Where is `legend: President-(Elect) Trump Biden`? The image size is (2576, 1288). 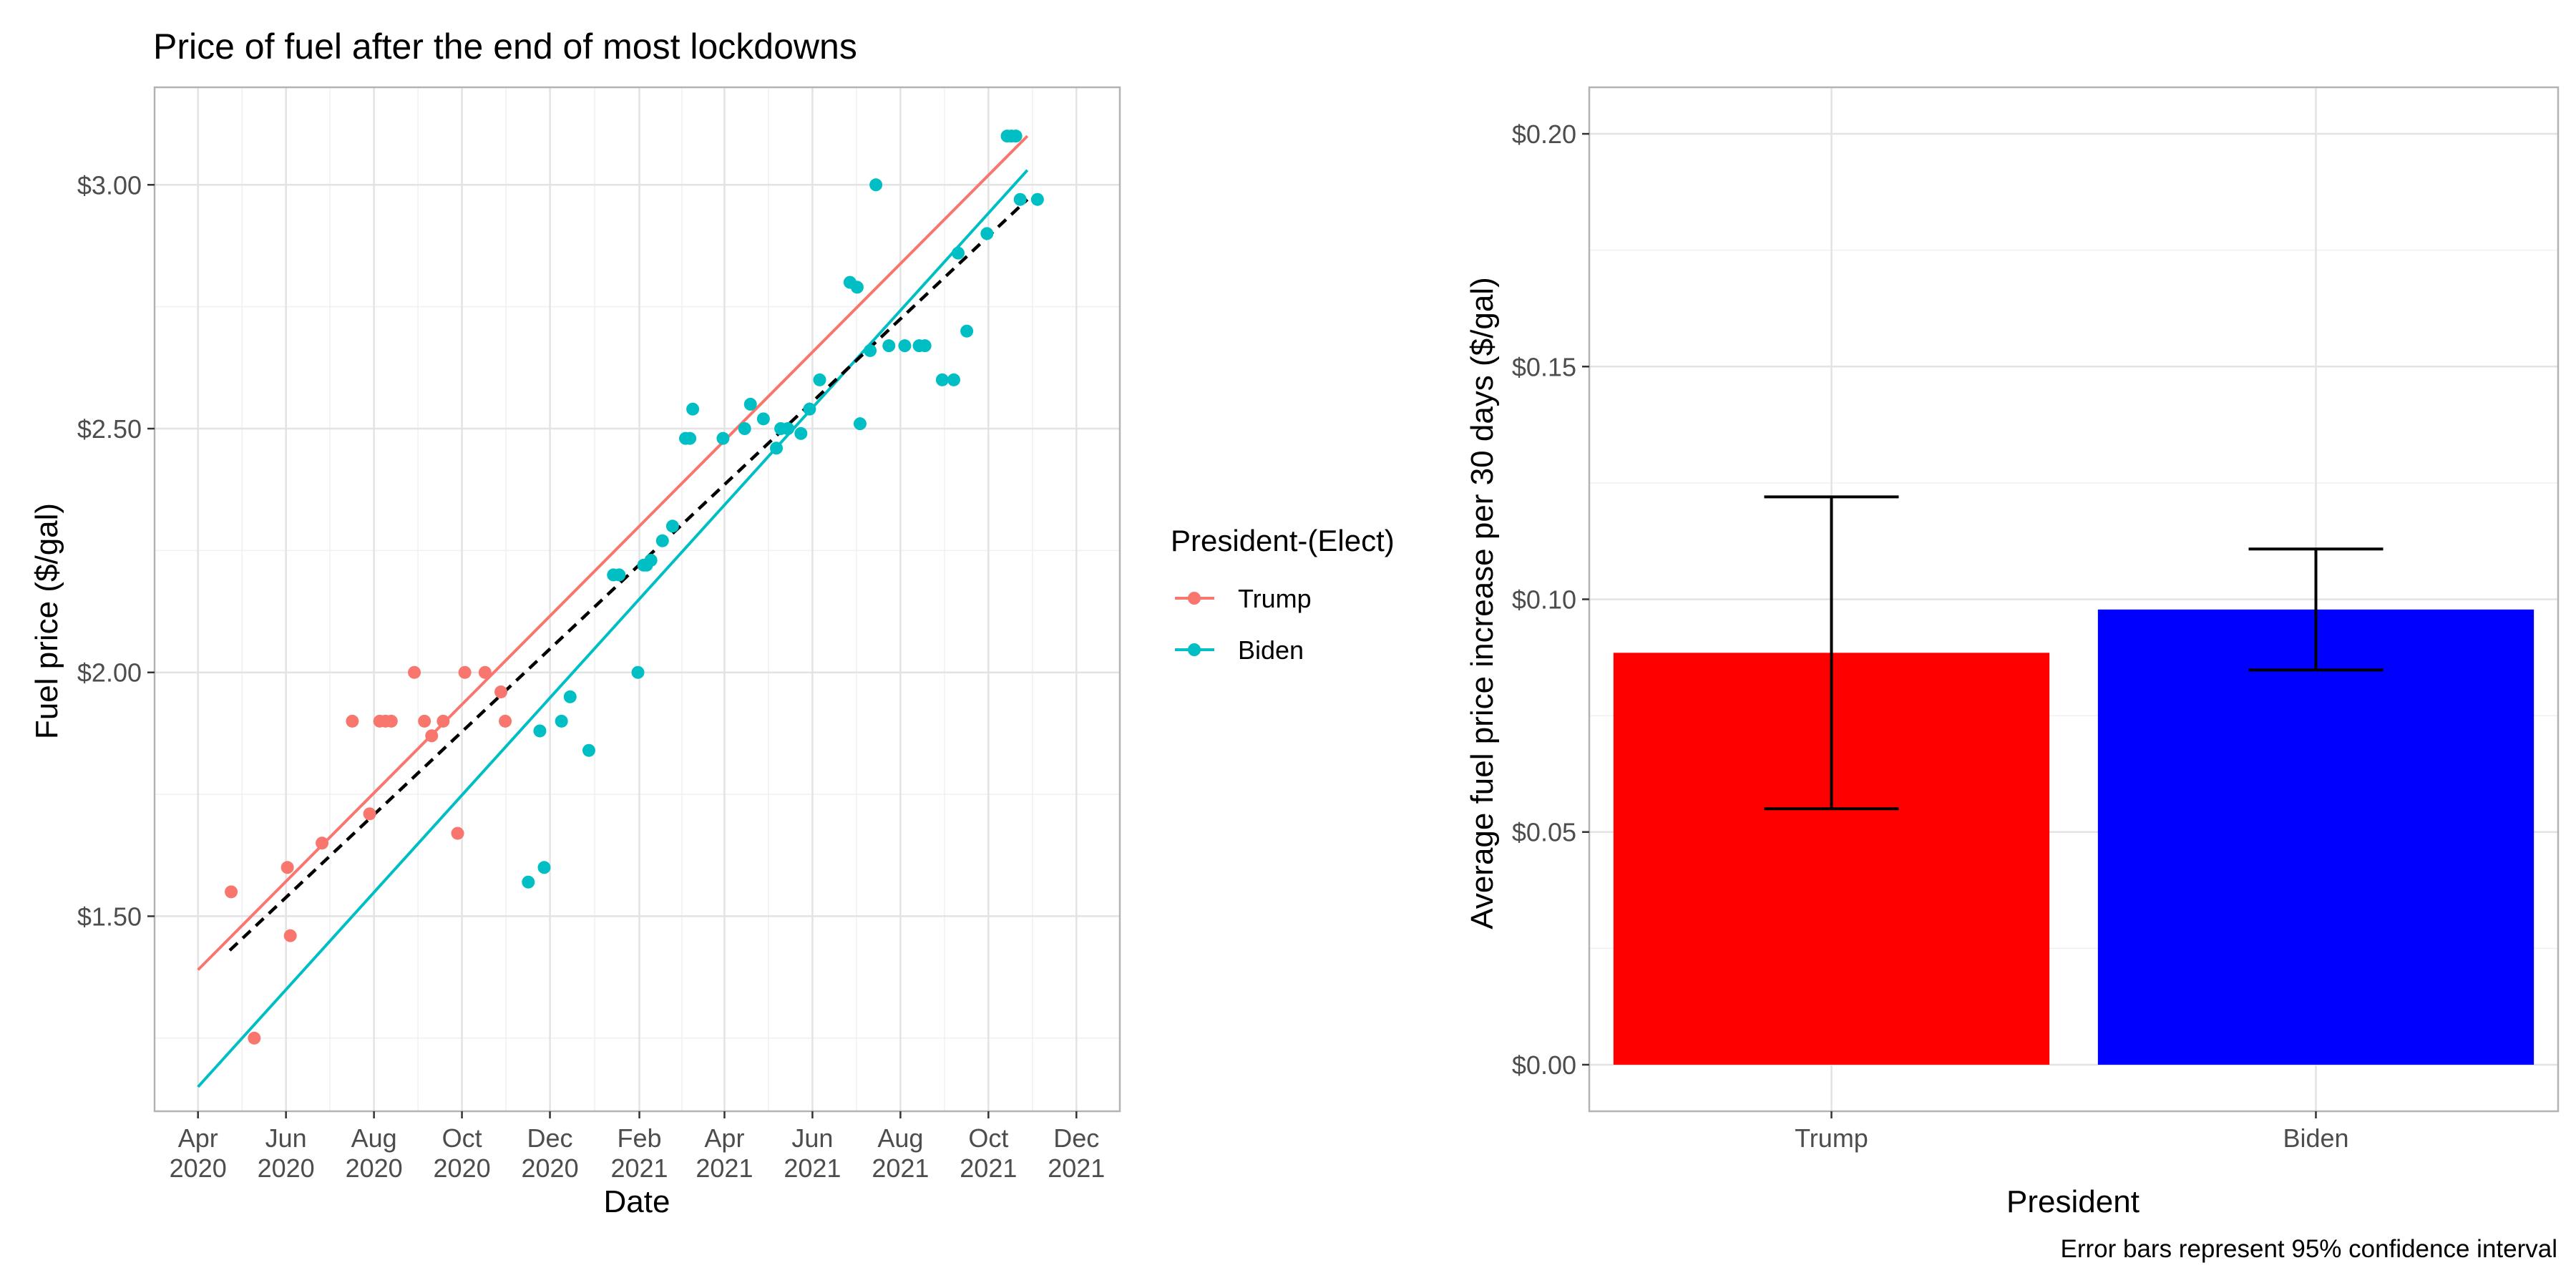
legend: President-(Elect) Trump Biden is located at coordinates (1283, 594).